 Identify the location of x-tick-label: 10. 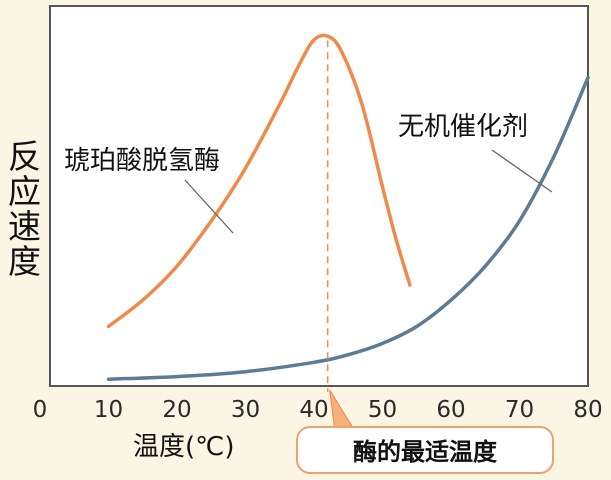
(108, 410).